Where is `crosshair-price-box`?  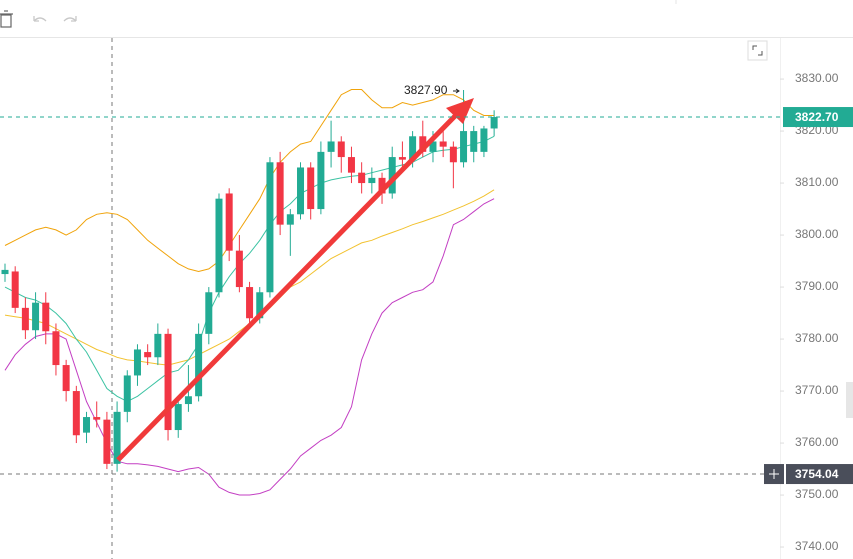 crosshair-price-box is located at coordinates (819, 474).